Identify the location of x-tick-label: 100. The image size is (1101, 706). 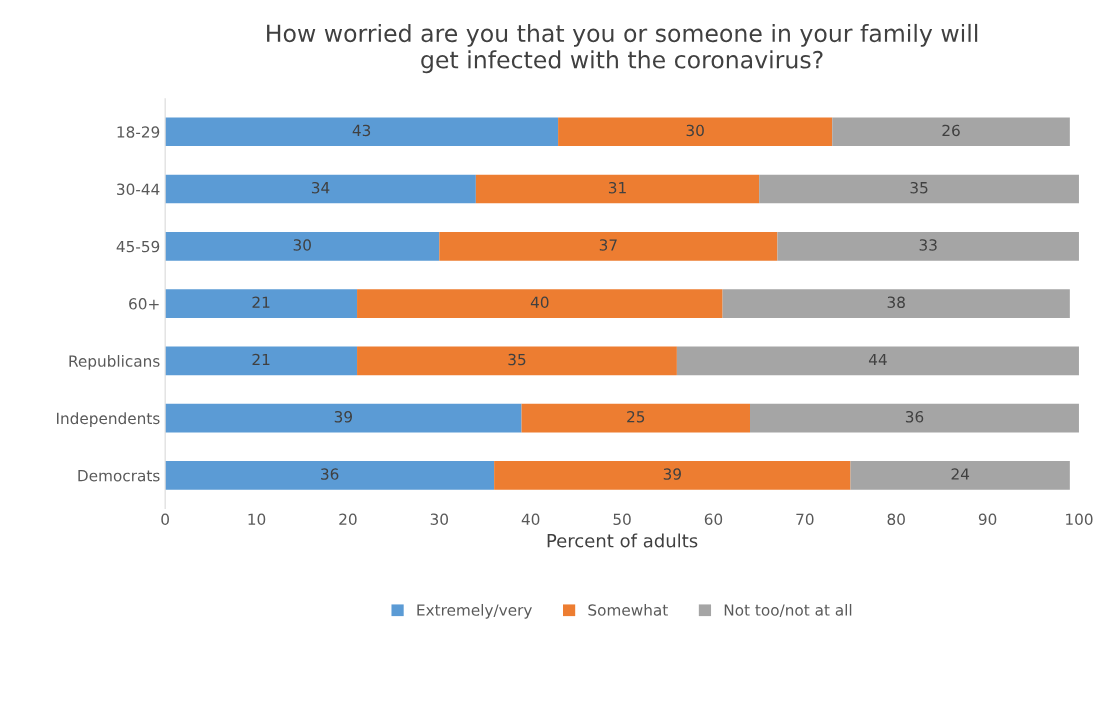
(1079, 519).